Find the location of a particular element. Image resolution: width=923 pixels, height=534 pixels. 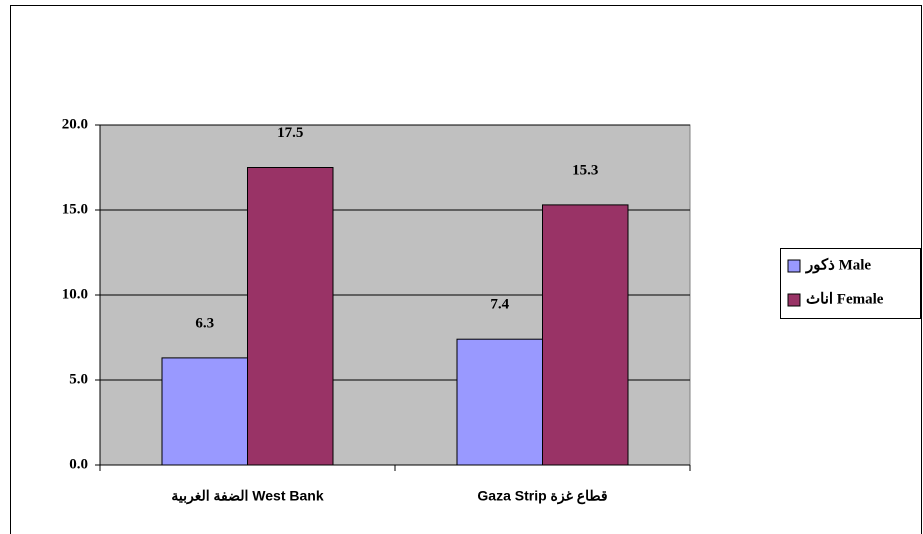

legend-label: ذكور Male is located at coordinates (838, 265).